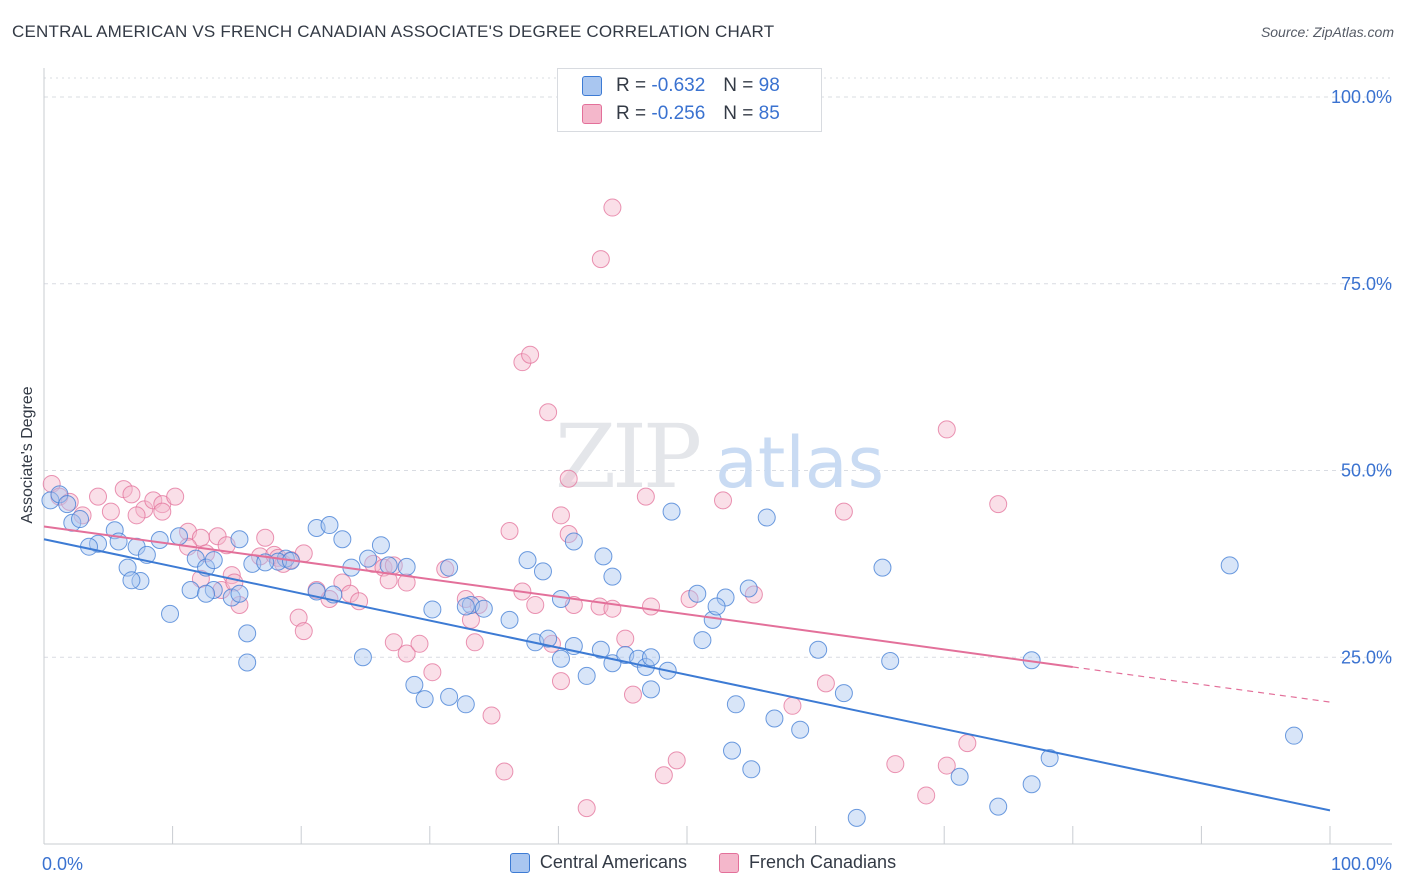 The width and height of the screenshot is (1406, 892). Describe the element at coordinates (1361, 97) in the screenshot. I see `y-tick-label: 100.0%` at that location.